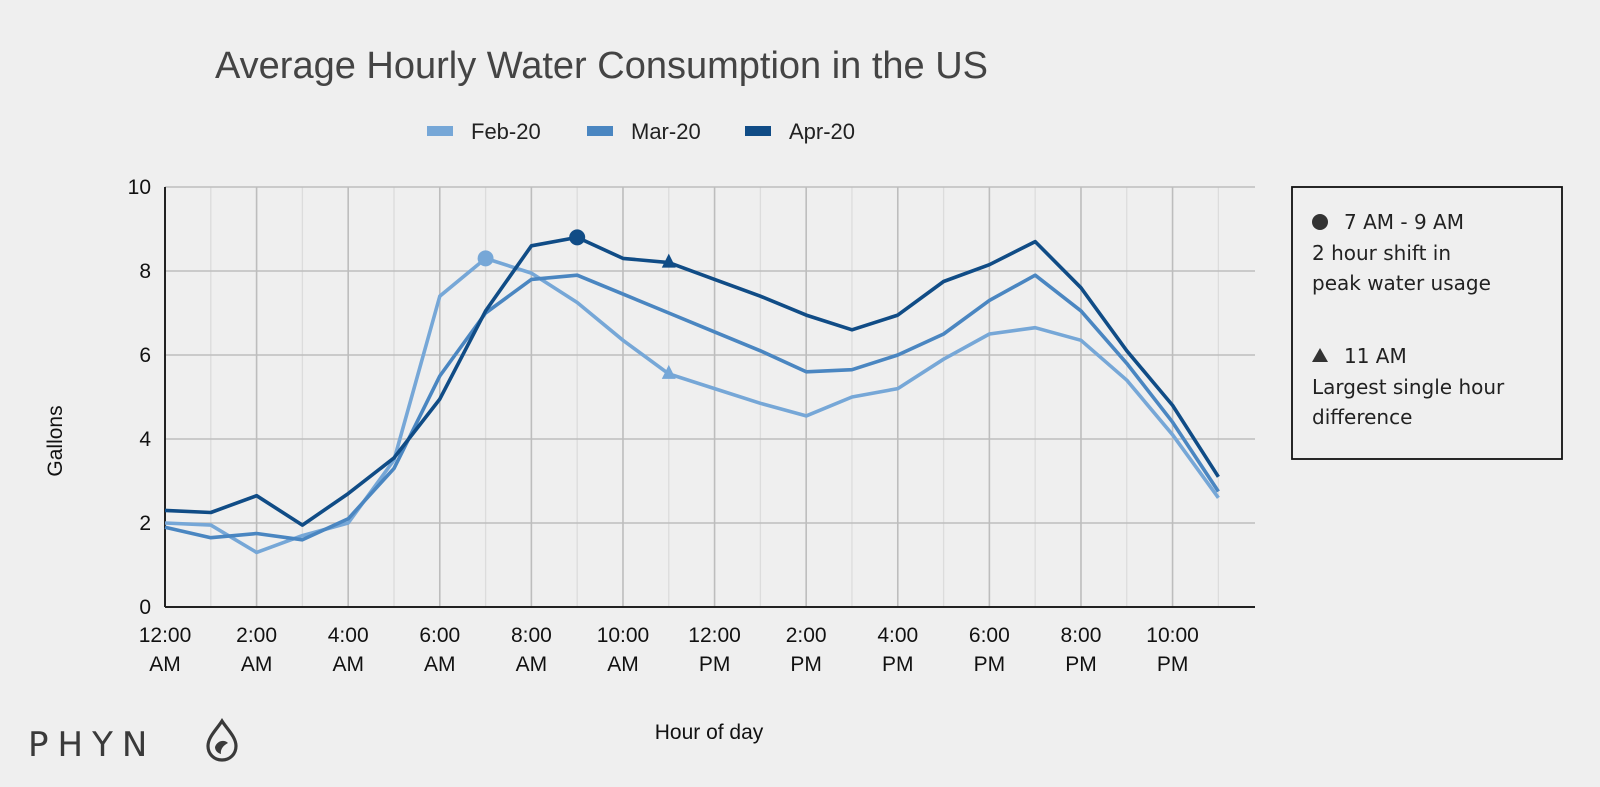 The height and width of the screenshot is (787, 1600). I want to click on legend-label-feb-20: Feb-20, so click(506, 131).